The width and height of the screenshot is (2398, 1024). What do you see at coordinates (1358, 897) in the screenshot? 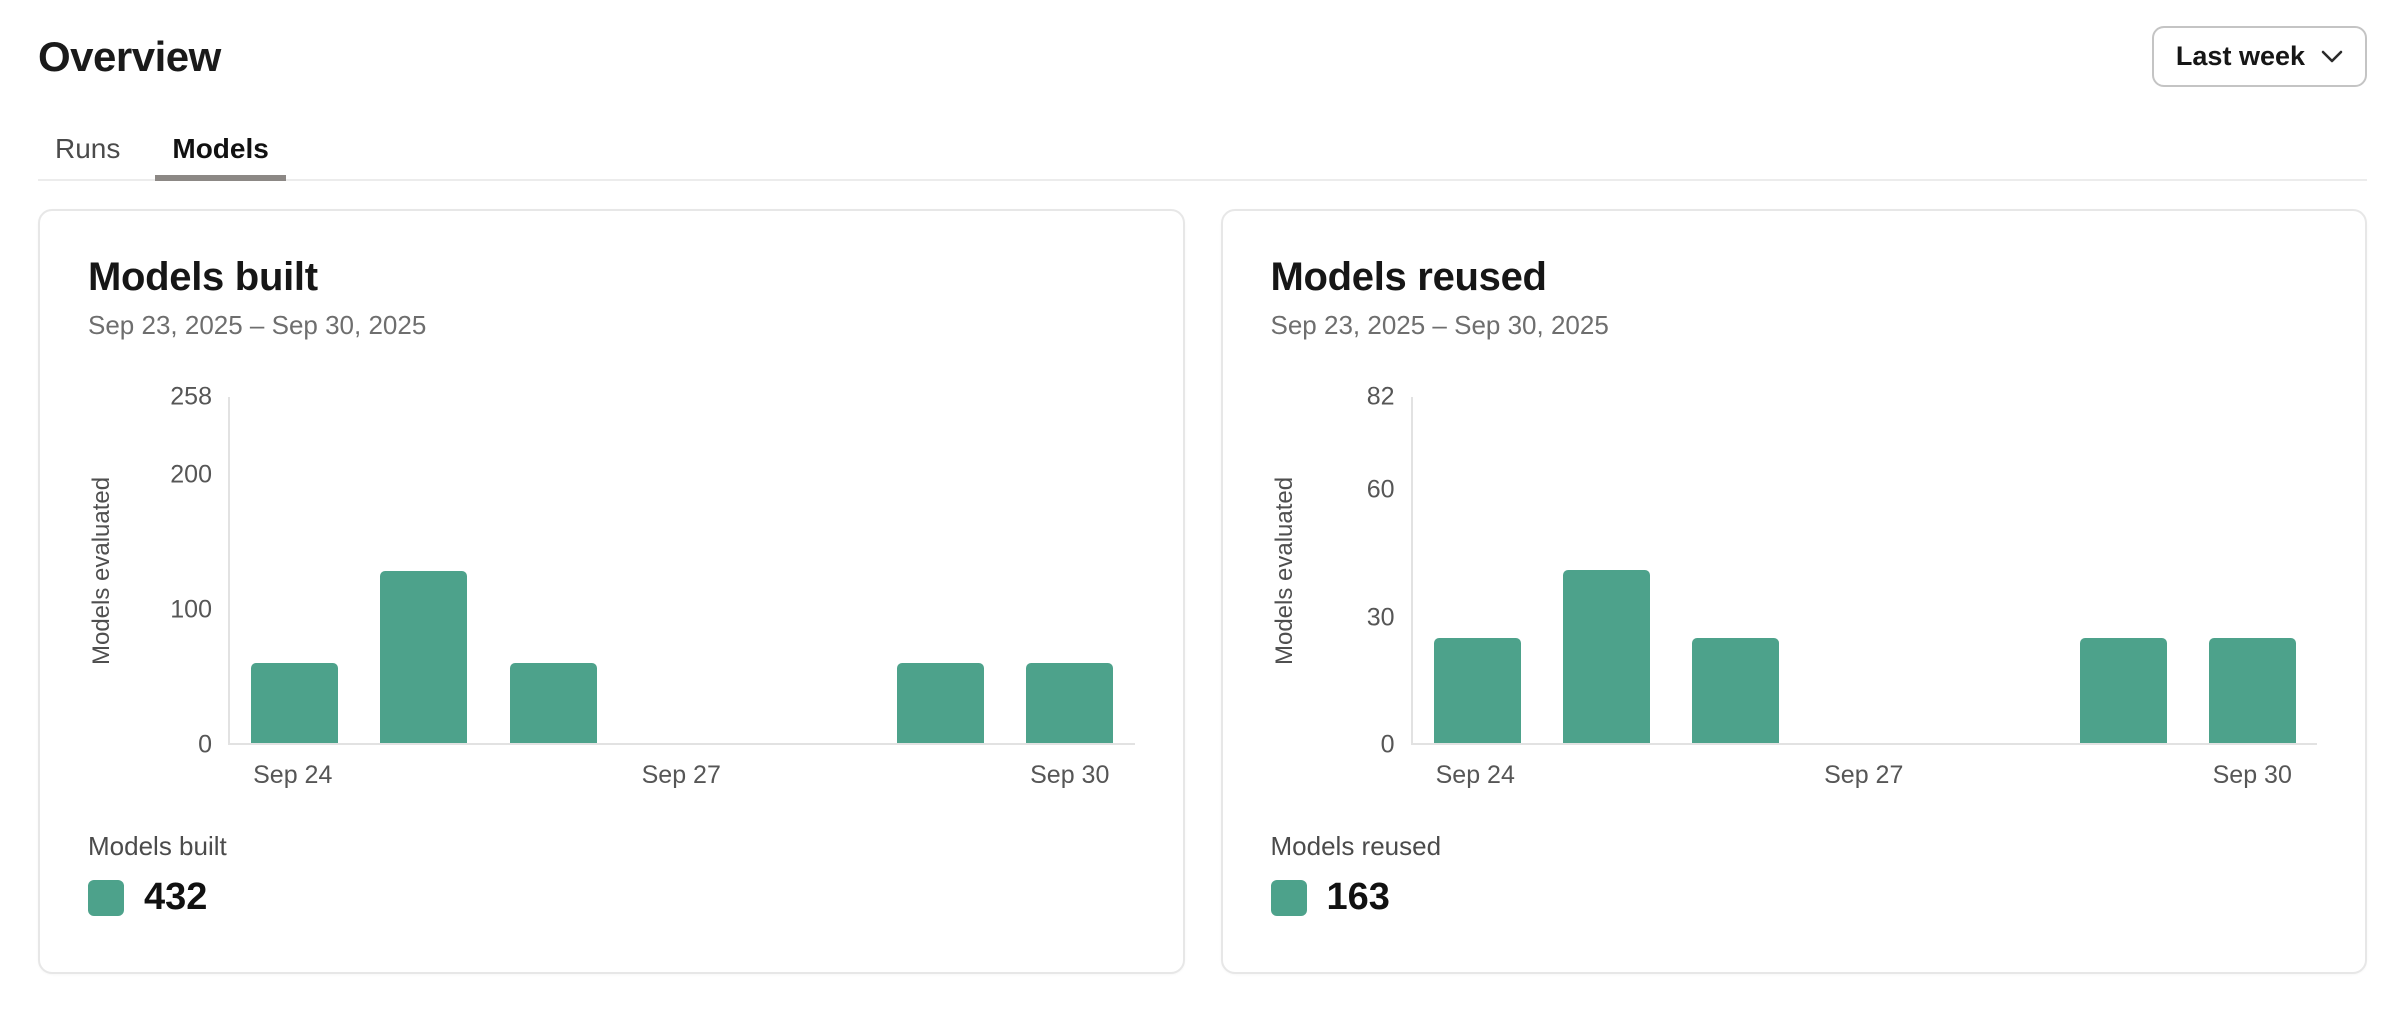
I see `legend-total: 163` at bounding box center [1358, 897].